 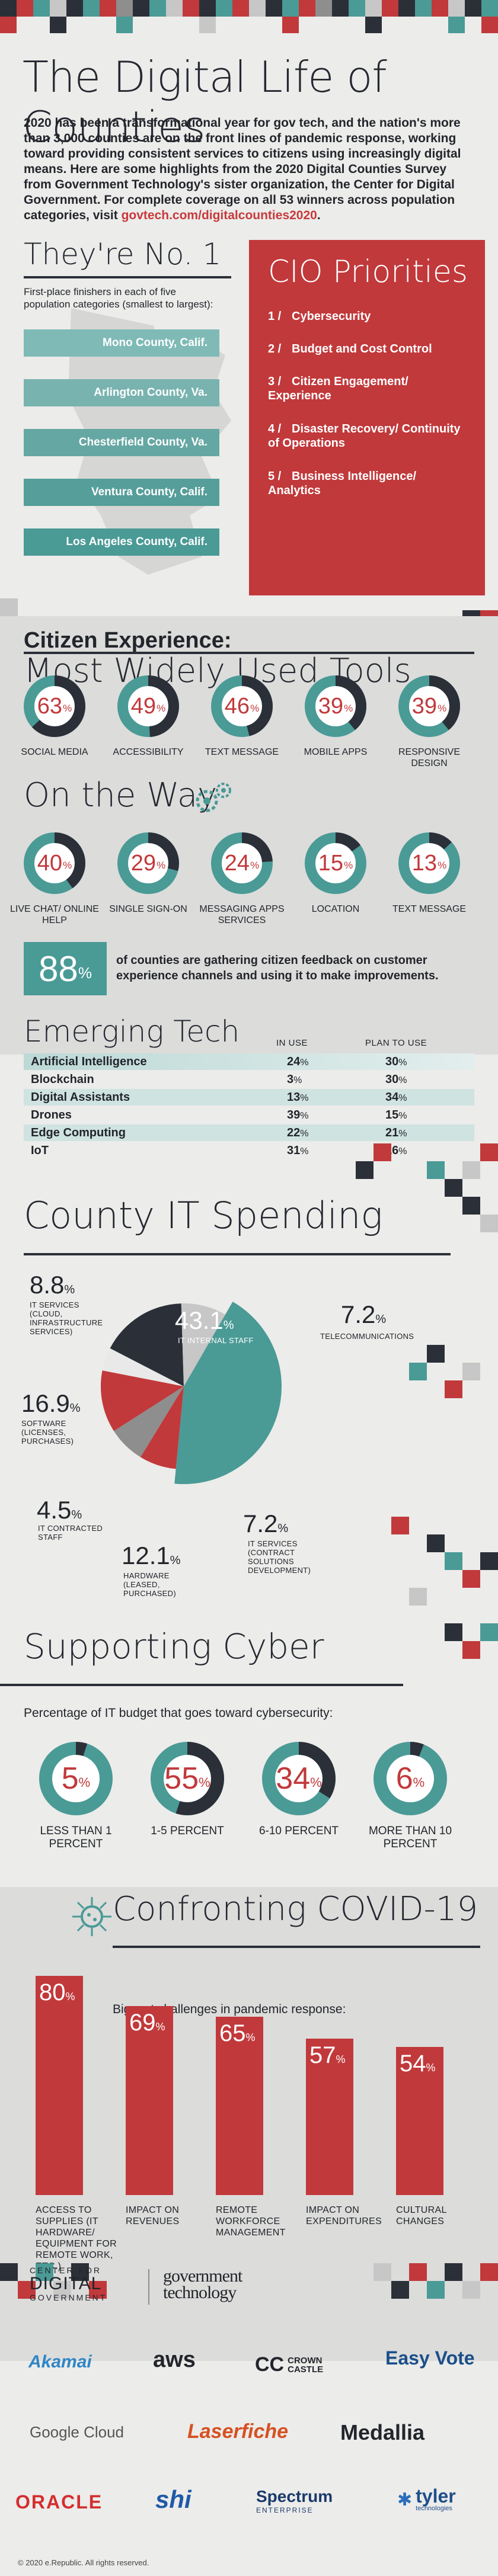 I want to click on covid-bar-label-3: REMOTE WORKFORCE MANAGEMENT, so click(x=251, y=2221).